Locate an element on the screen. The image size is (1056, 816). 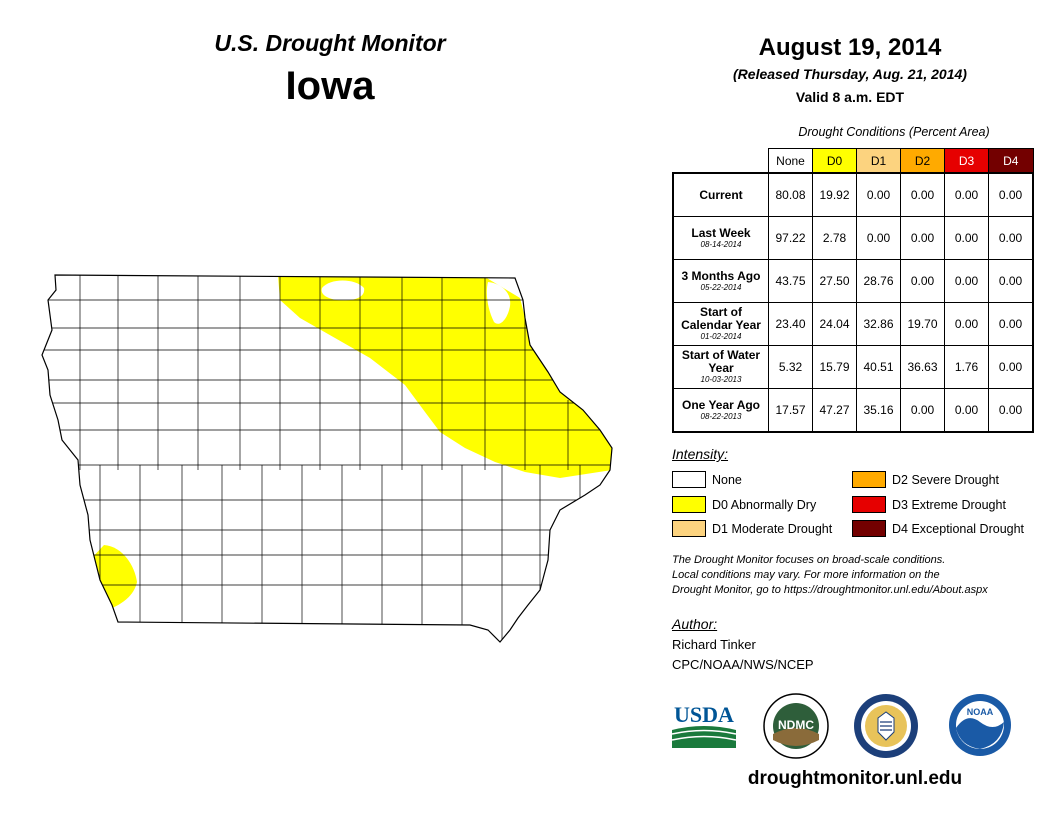
row-label: Start of Water Year 10-03-2013 is located at coordinates (720, 367).